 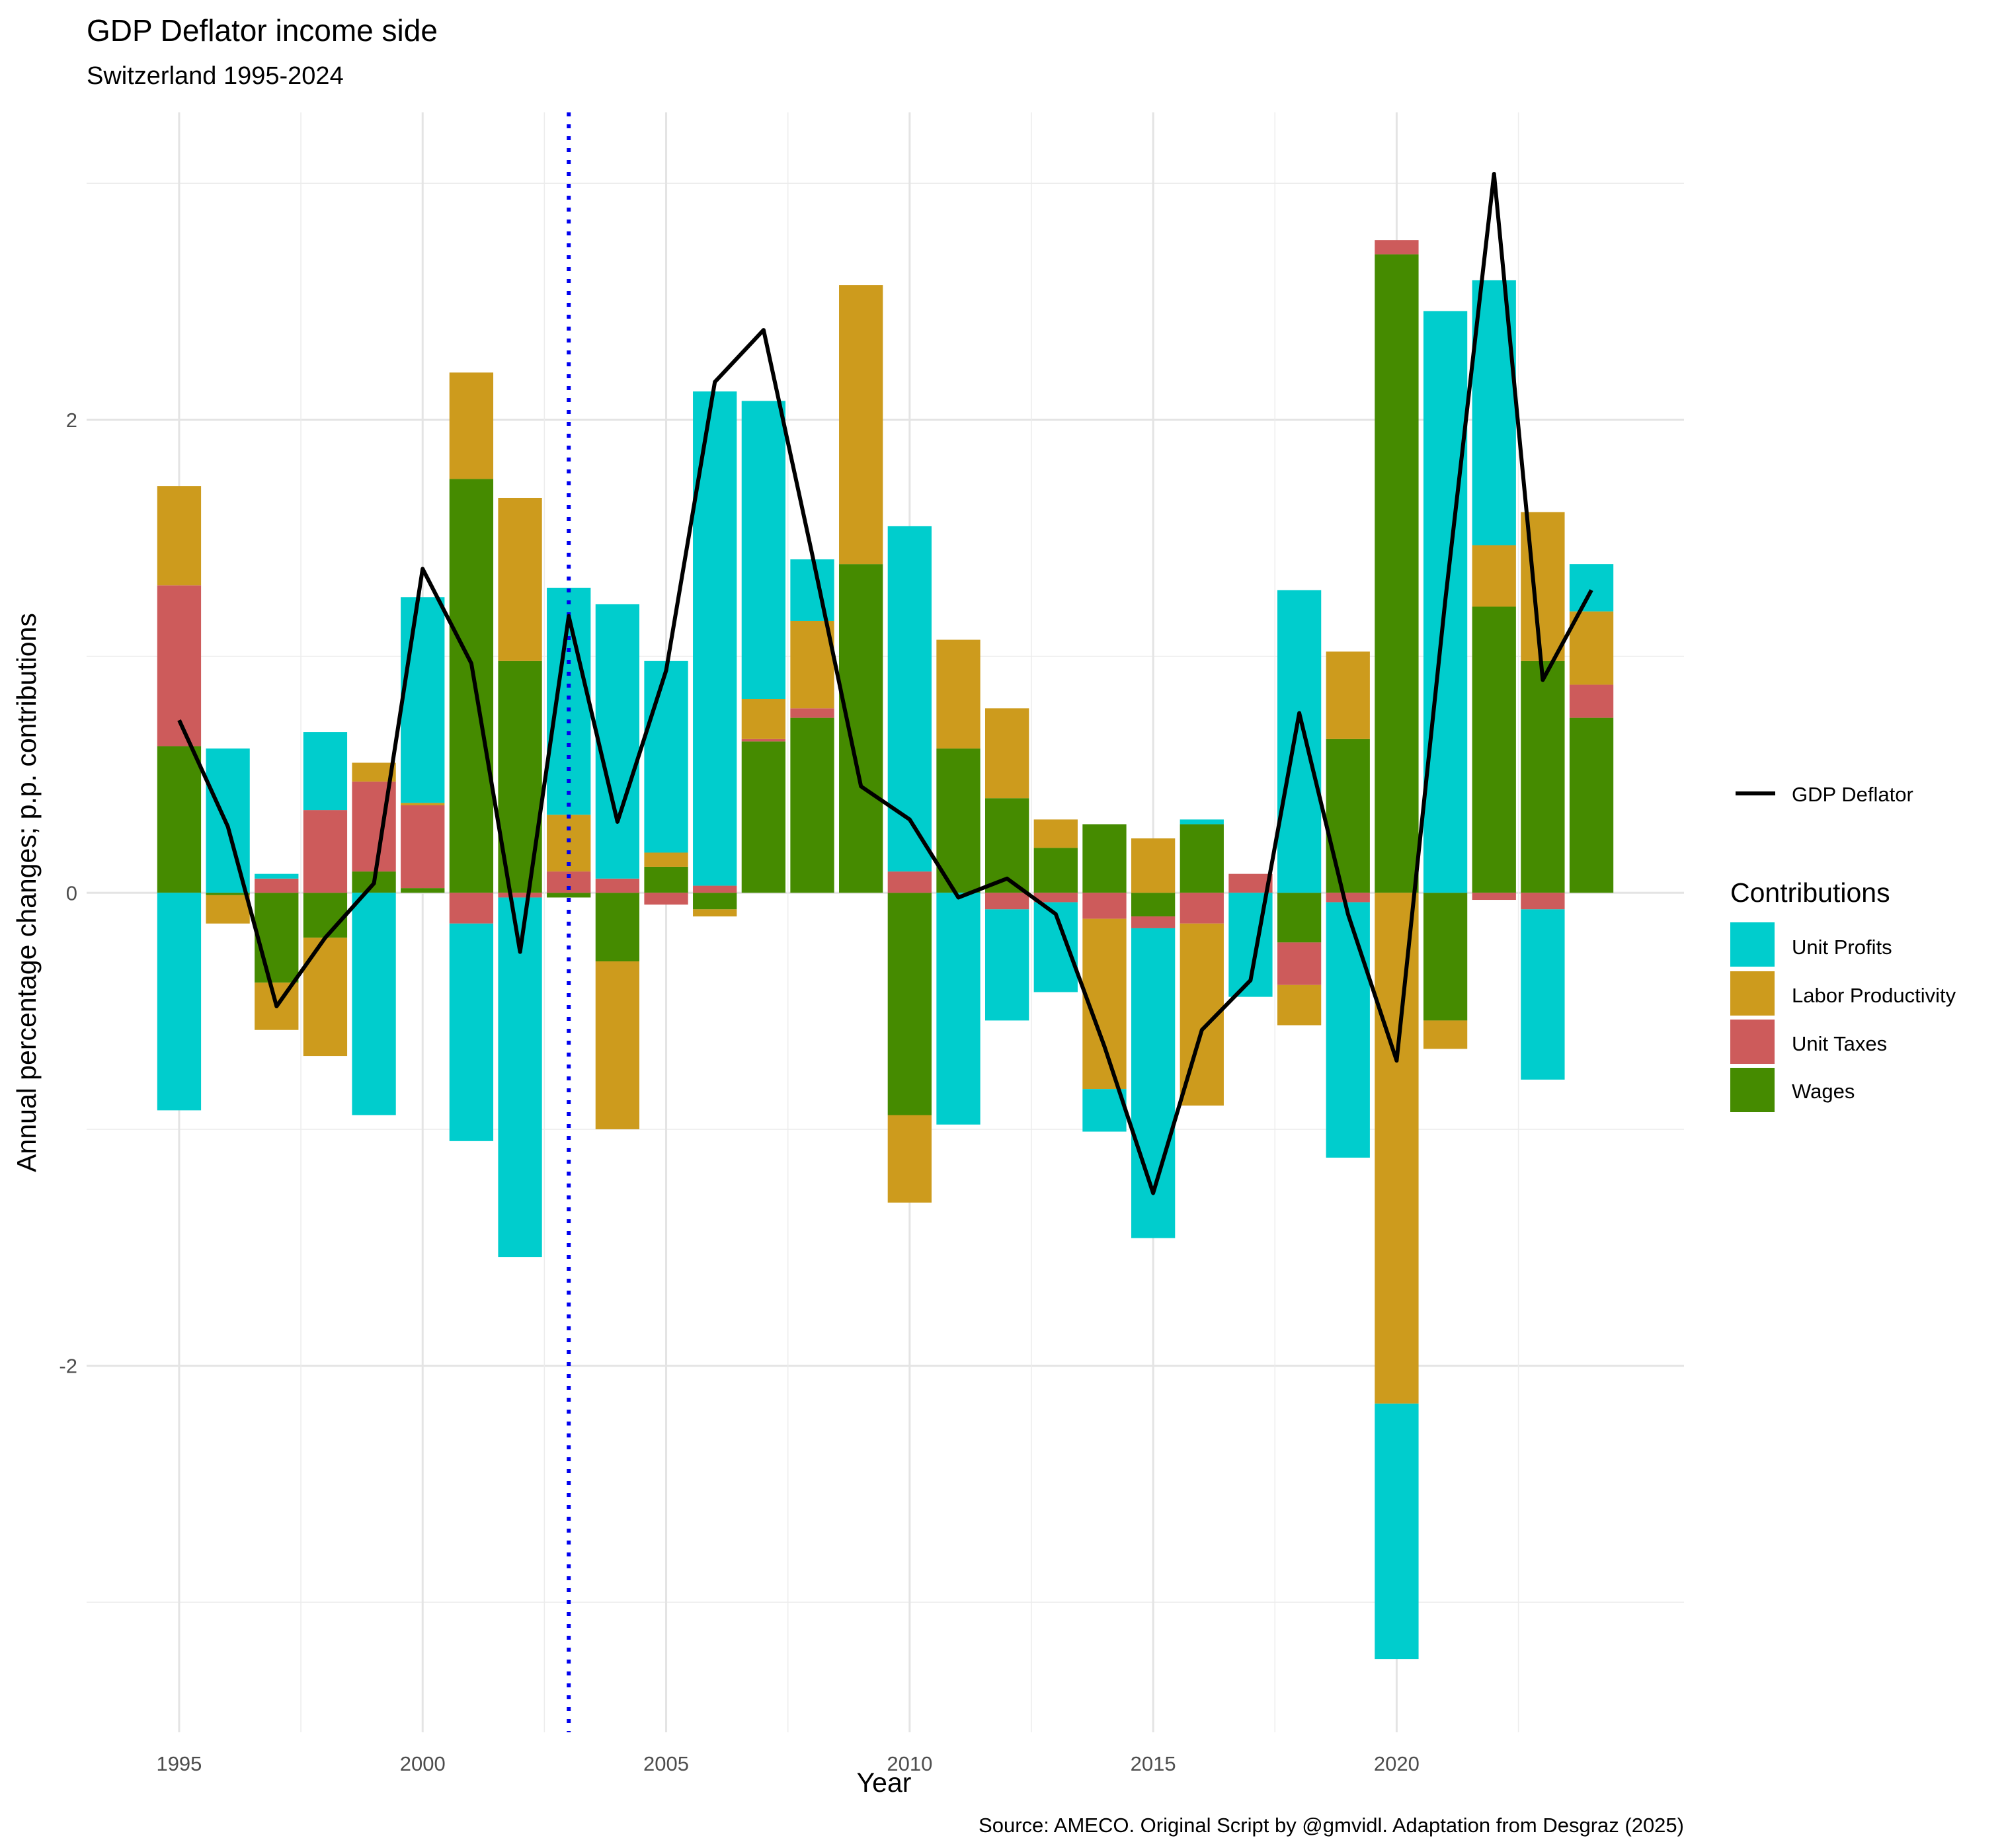 What do you see at coordinates (68, 1366) in the screenshot?
I see `y-tick-label--2: -2` at bounding box center [68, 1366].